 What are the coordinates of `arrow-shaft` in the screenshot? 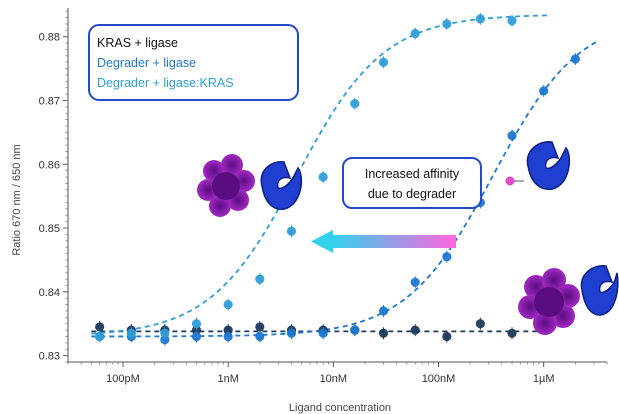 It's located at (394, 241).